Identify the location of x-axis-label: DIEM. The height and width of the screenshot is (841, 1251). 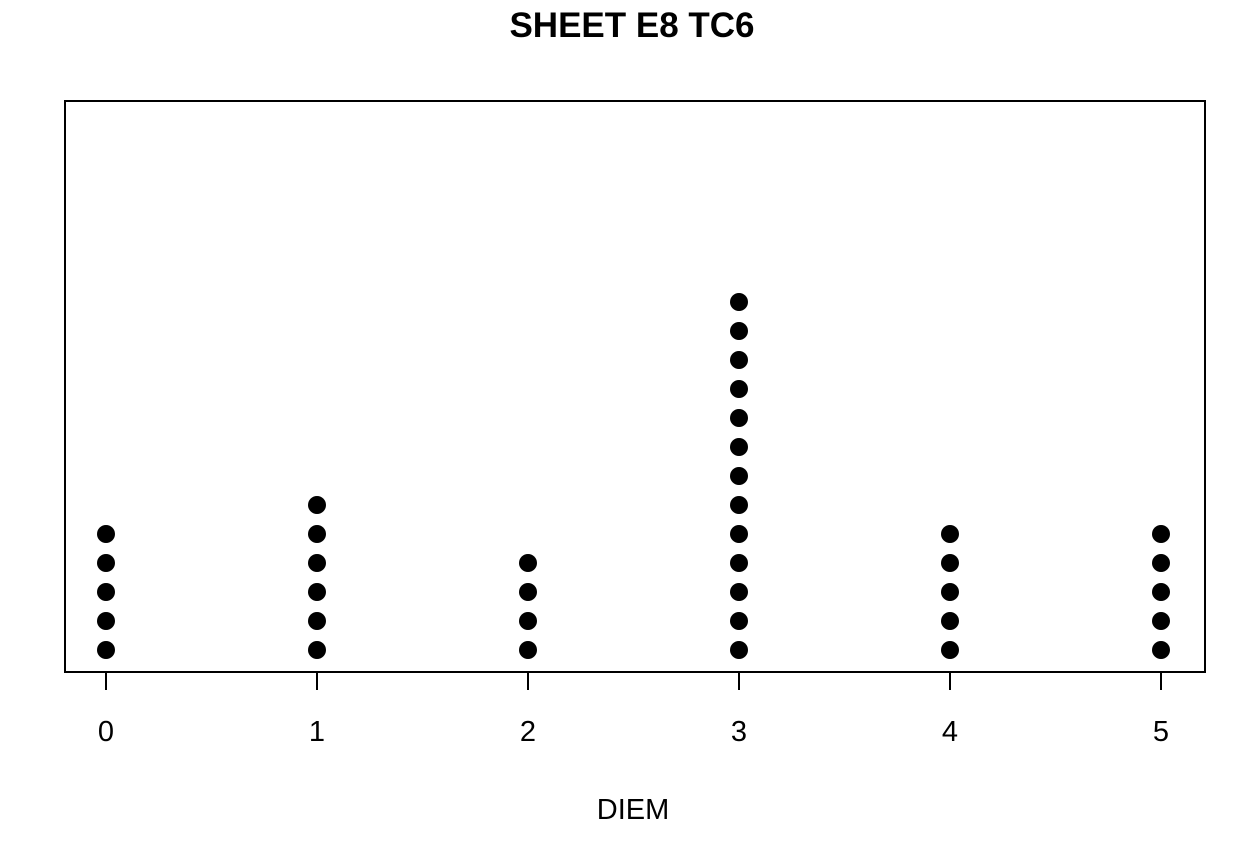
(633, 810).